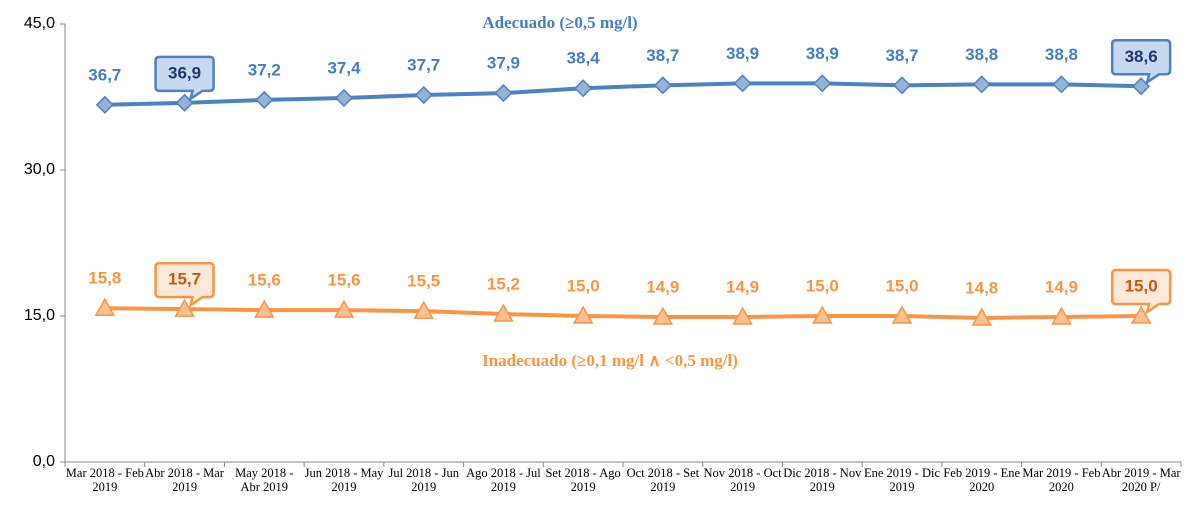 Image resolution: width=1186 pixels, height=505 pixels. I want to click on x-tick-label: Abr 2019 - Mar 2020 P/, so click(1141, 480).